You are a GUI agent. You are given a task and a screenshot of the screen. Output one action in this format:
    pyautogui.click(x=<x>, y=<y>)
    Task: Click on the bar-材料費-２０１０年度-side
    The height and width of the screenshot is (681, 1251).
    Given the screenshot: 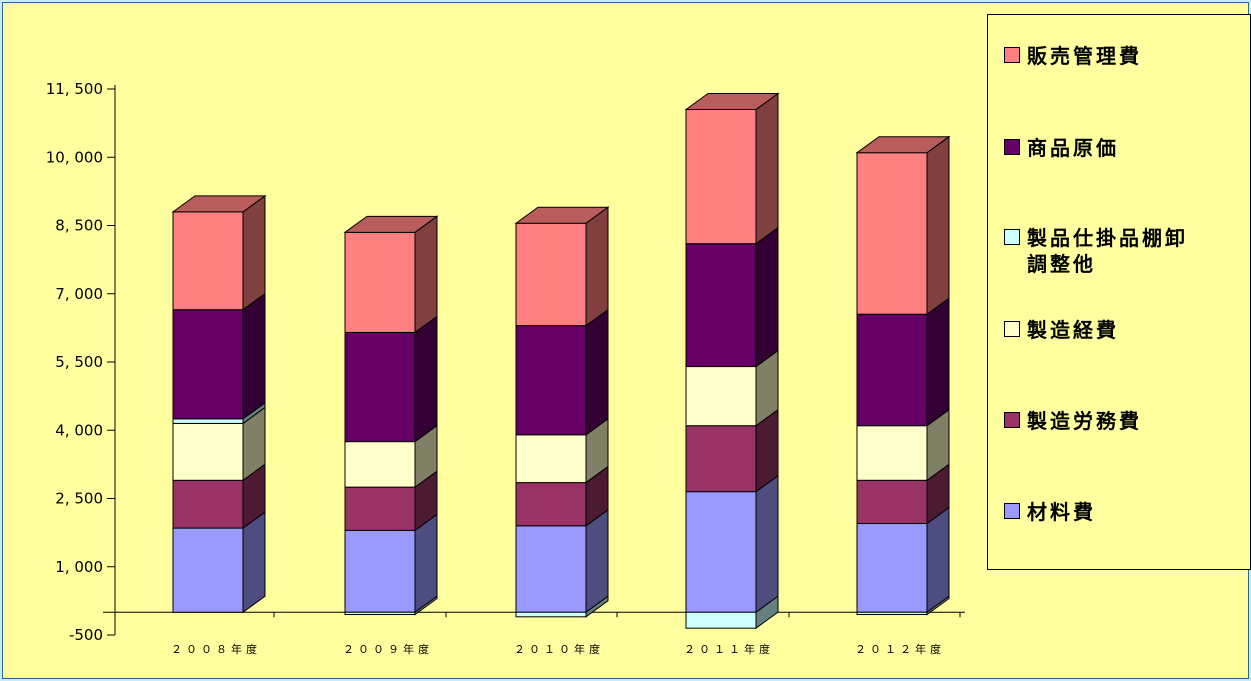 What is the action you would take?
    pyautogui.click(x=597, y=561)
    